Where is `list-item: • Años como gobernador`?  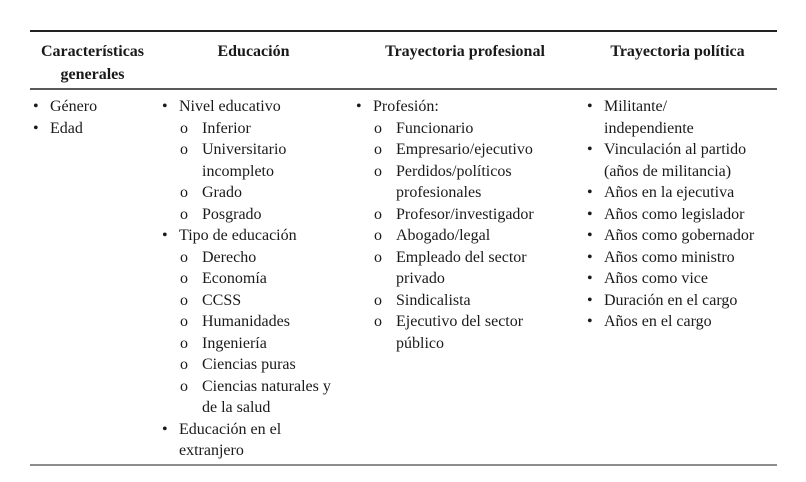 list-item: • Años como gobernador is located at coordinates (681, 236).